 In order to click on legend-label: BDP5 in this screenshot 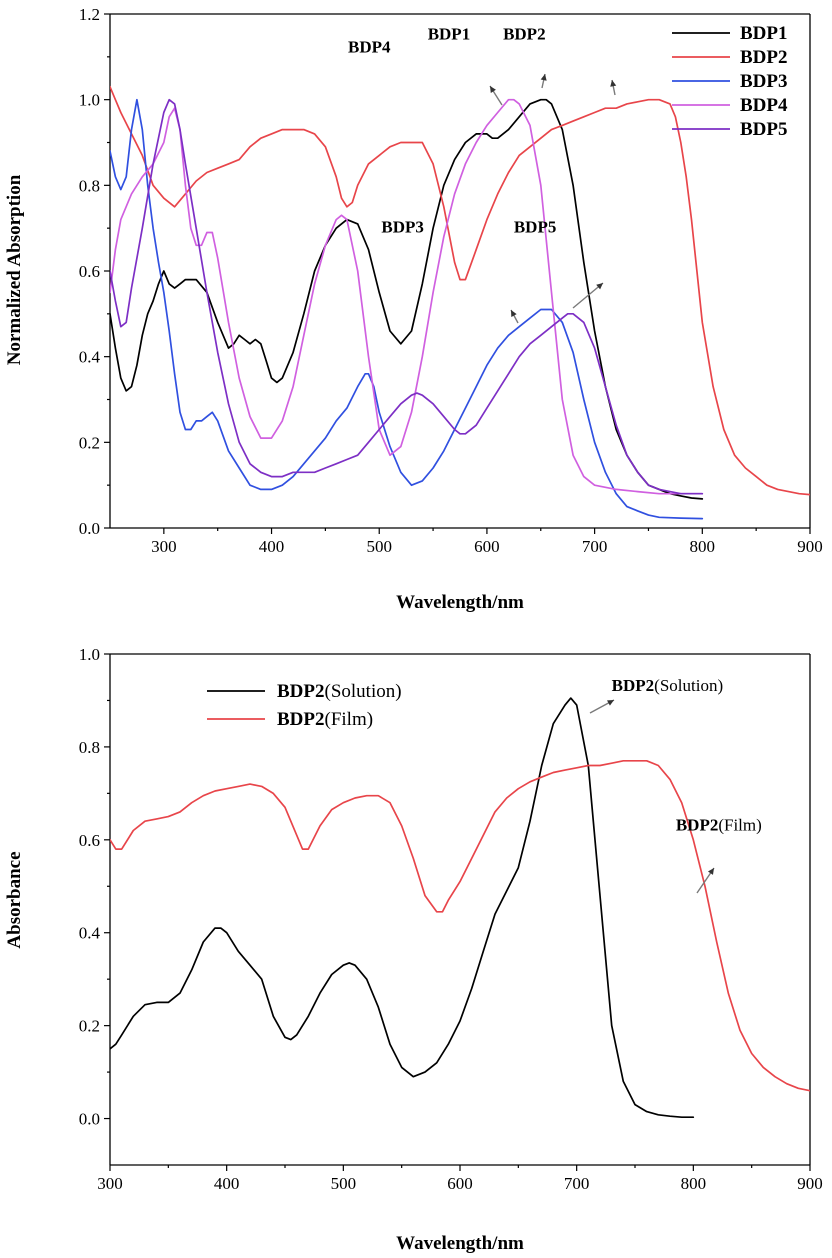, I will do `click(764, 129)`.